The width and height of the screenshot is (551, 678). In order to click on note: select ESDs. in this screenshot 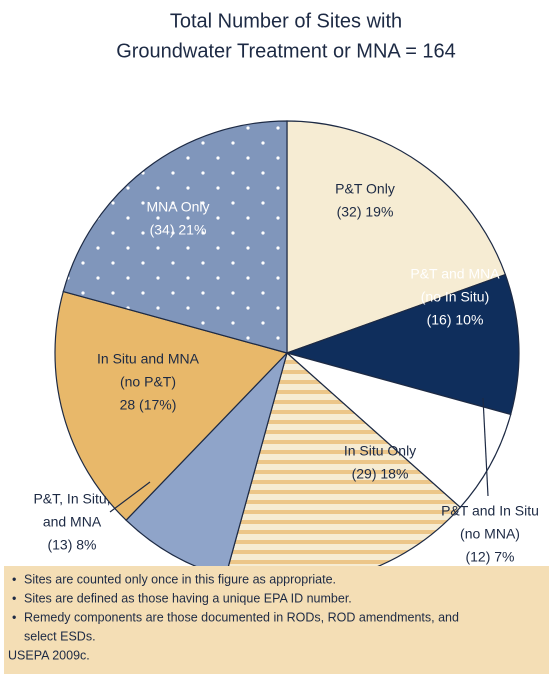, I will do `click(60, 636)`.